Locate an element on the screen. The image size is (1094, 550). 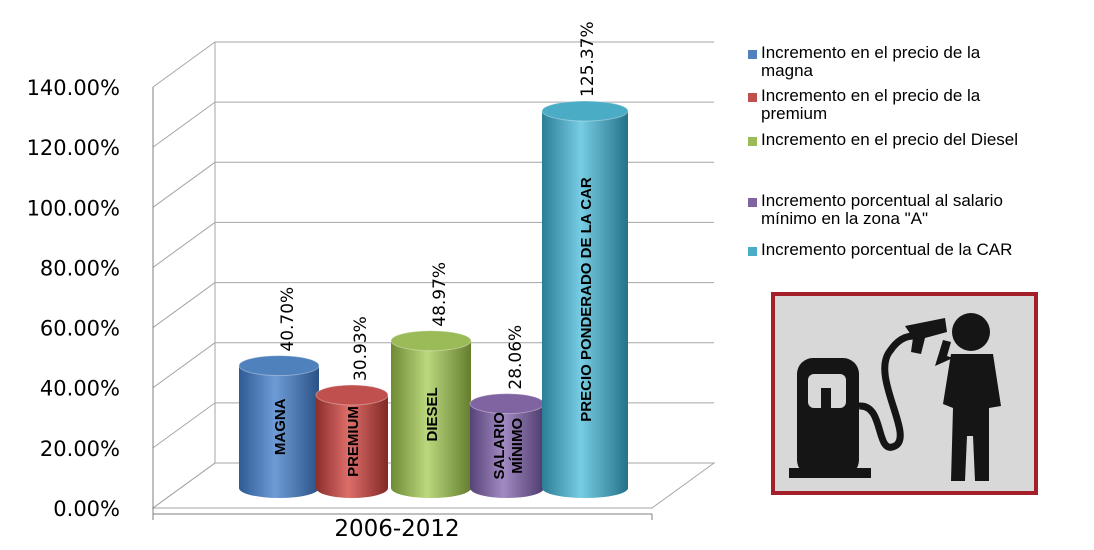
bar-category-label: SALARIO MÍNIMO is located at coordinates (508, 446).